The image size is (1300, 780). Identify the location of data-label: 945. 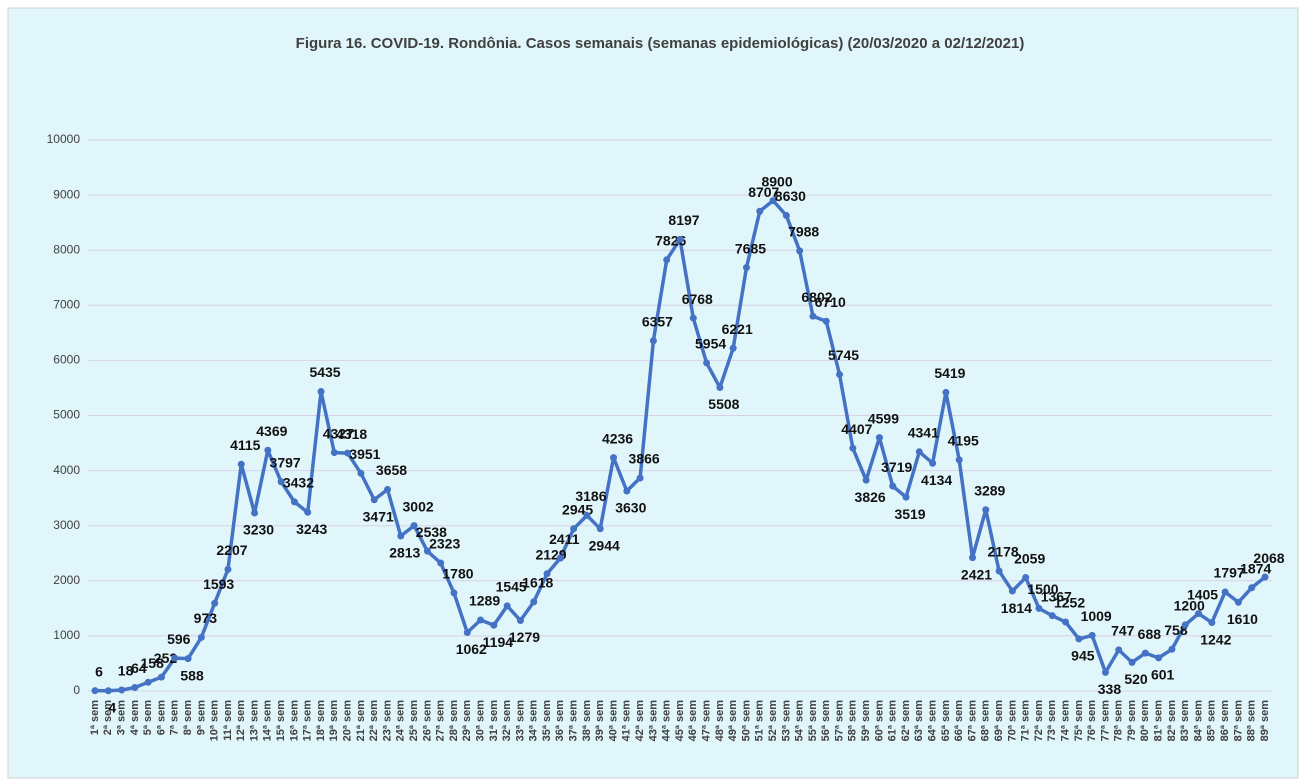
(1083, 656).